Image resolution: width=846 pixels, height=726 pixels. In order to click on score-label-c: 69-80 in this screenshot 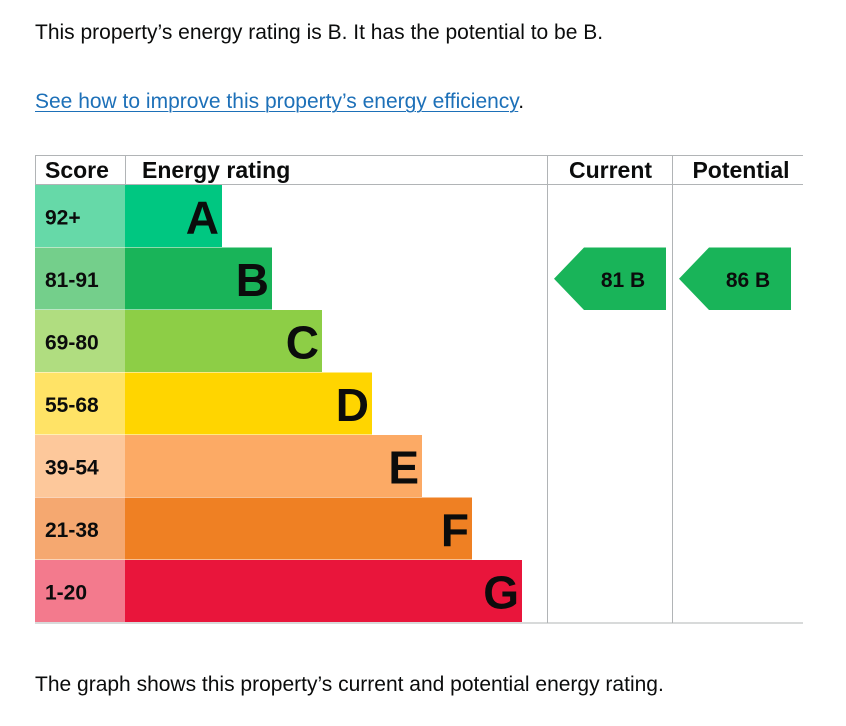, I will do `click(72, 342)`.